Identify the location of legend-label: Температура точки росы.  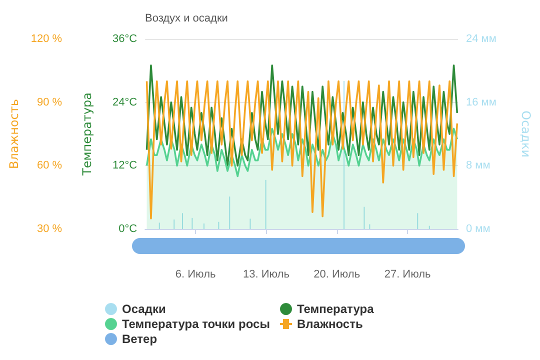
(196, 324).